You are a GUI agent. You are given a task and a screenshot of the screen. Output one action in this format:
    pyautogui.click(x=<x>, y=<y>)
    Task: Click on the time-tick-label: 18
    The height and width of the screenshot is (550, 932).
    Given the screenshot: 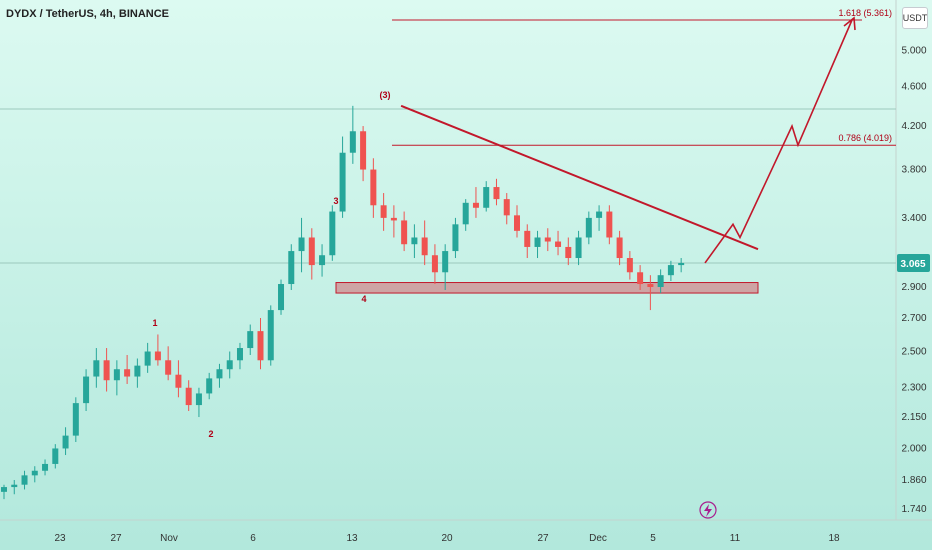 What is the action you would take?
    pyautogui.click(x=834, y=538)
    